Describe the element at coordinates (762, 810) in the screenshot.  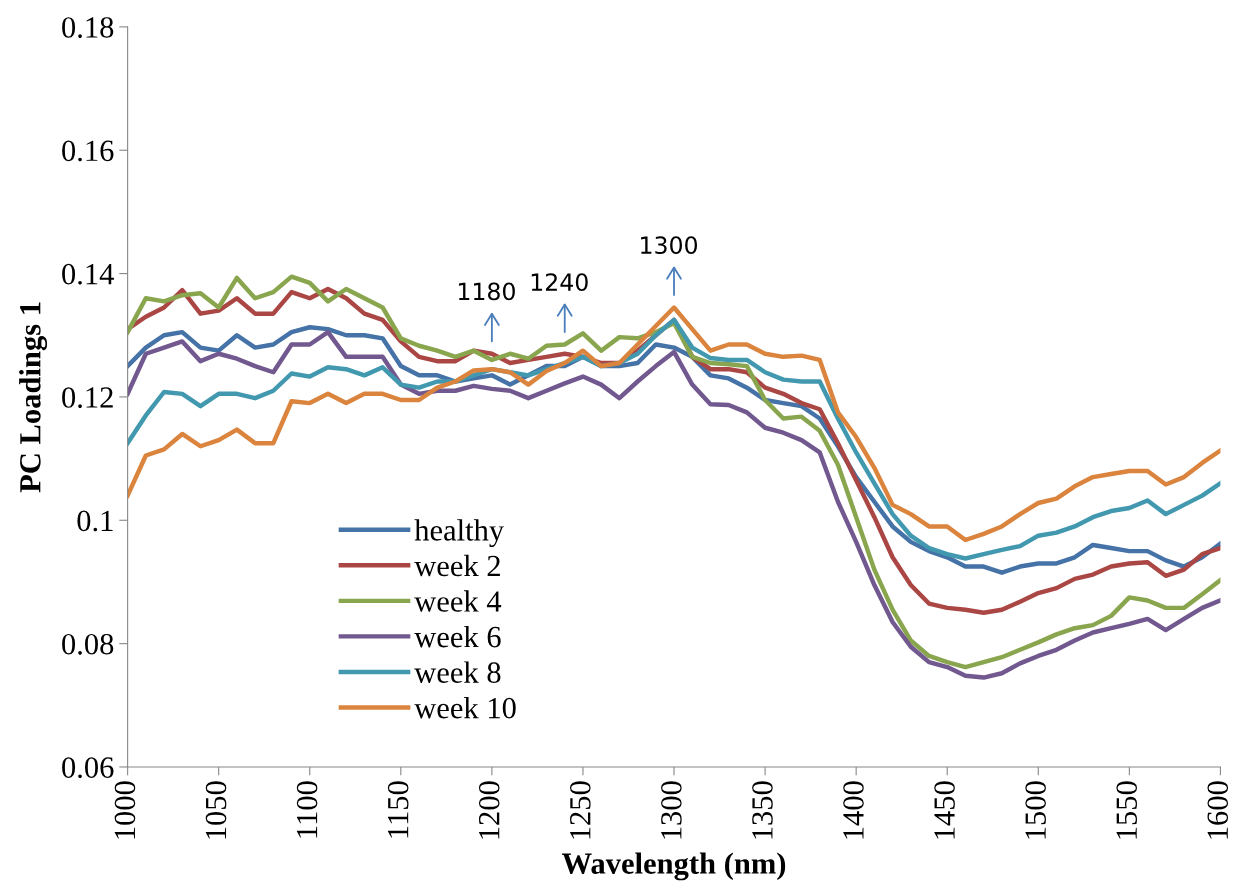
I see `x-tick-label: 1350` at that location.